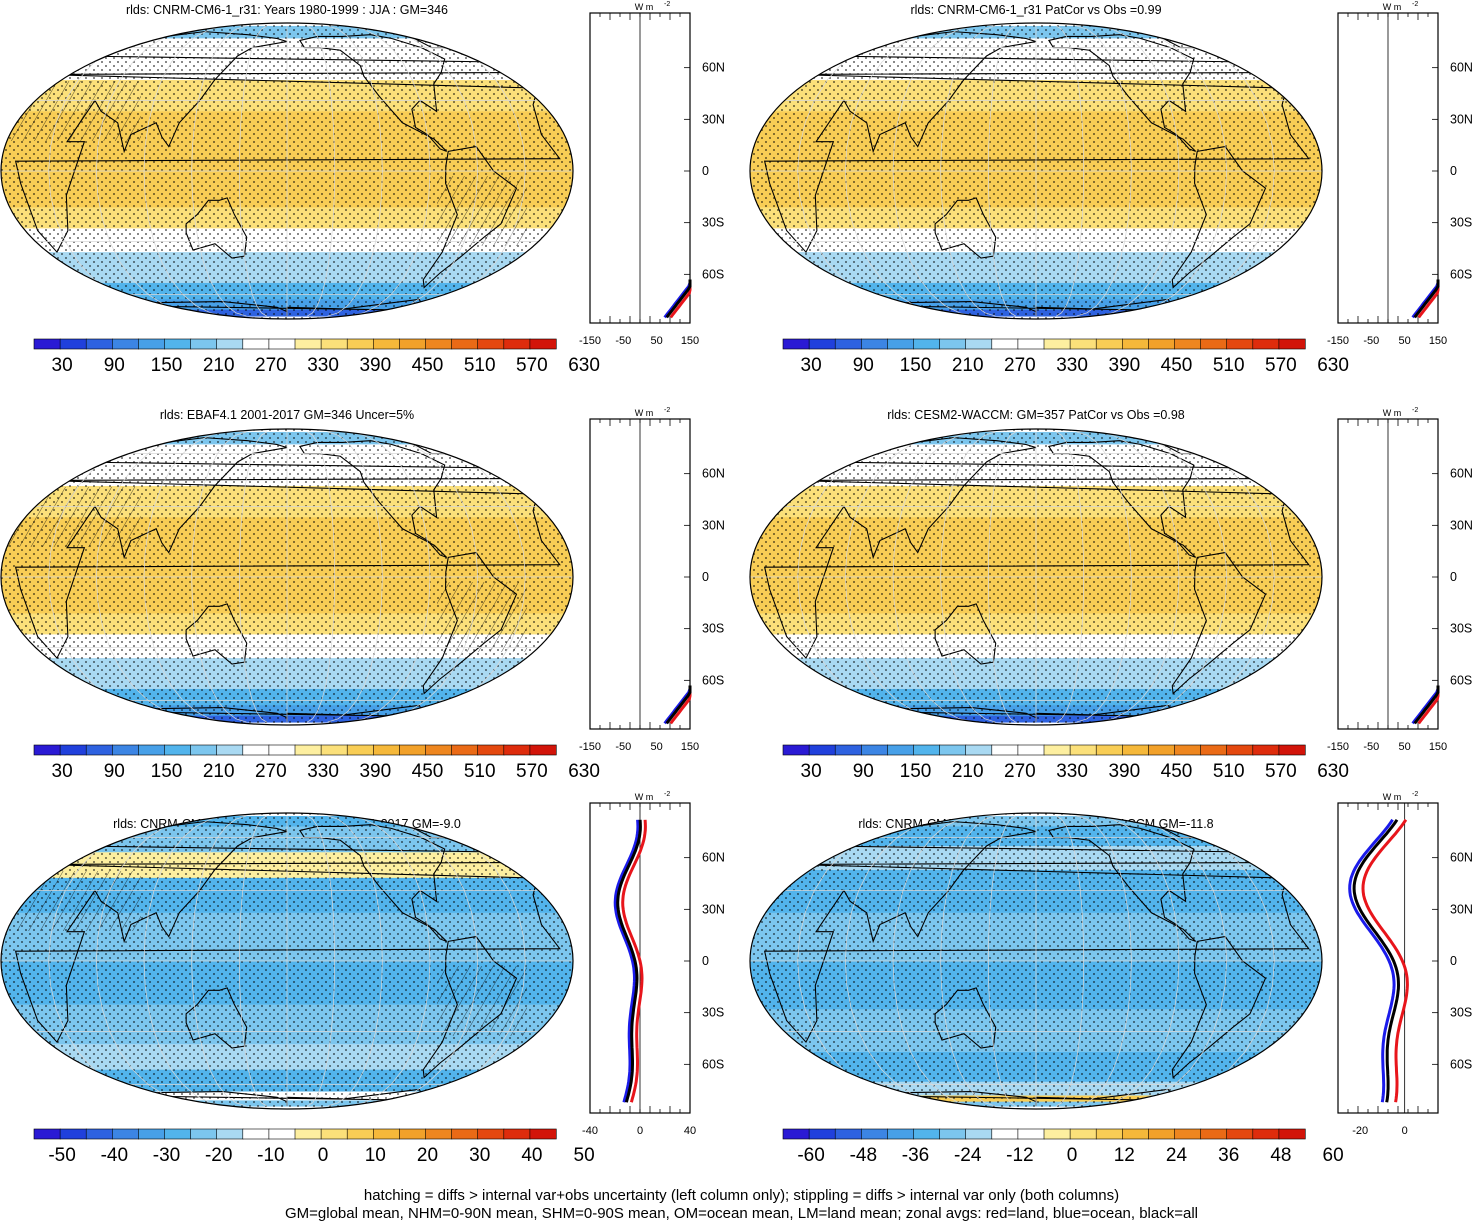 This screenshot has width=1483, height=1222. What do you see at coordinates (1405, 1131) in the screenshot?
I see `zonal-xtick-label: 0` at bounding box center [1405, 1131].